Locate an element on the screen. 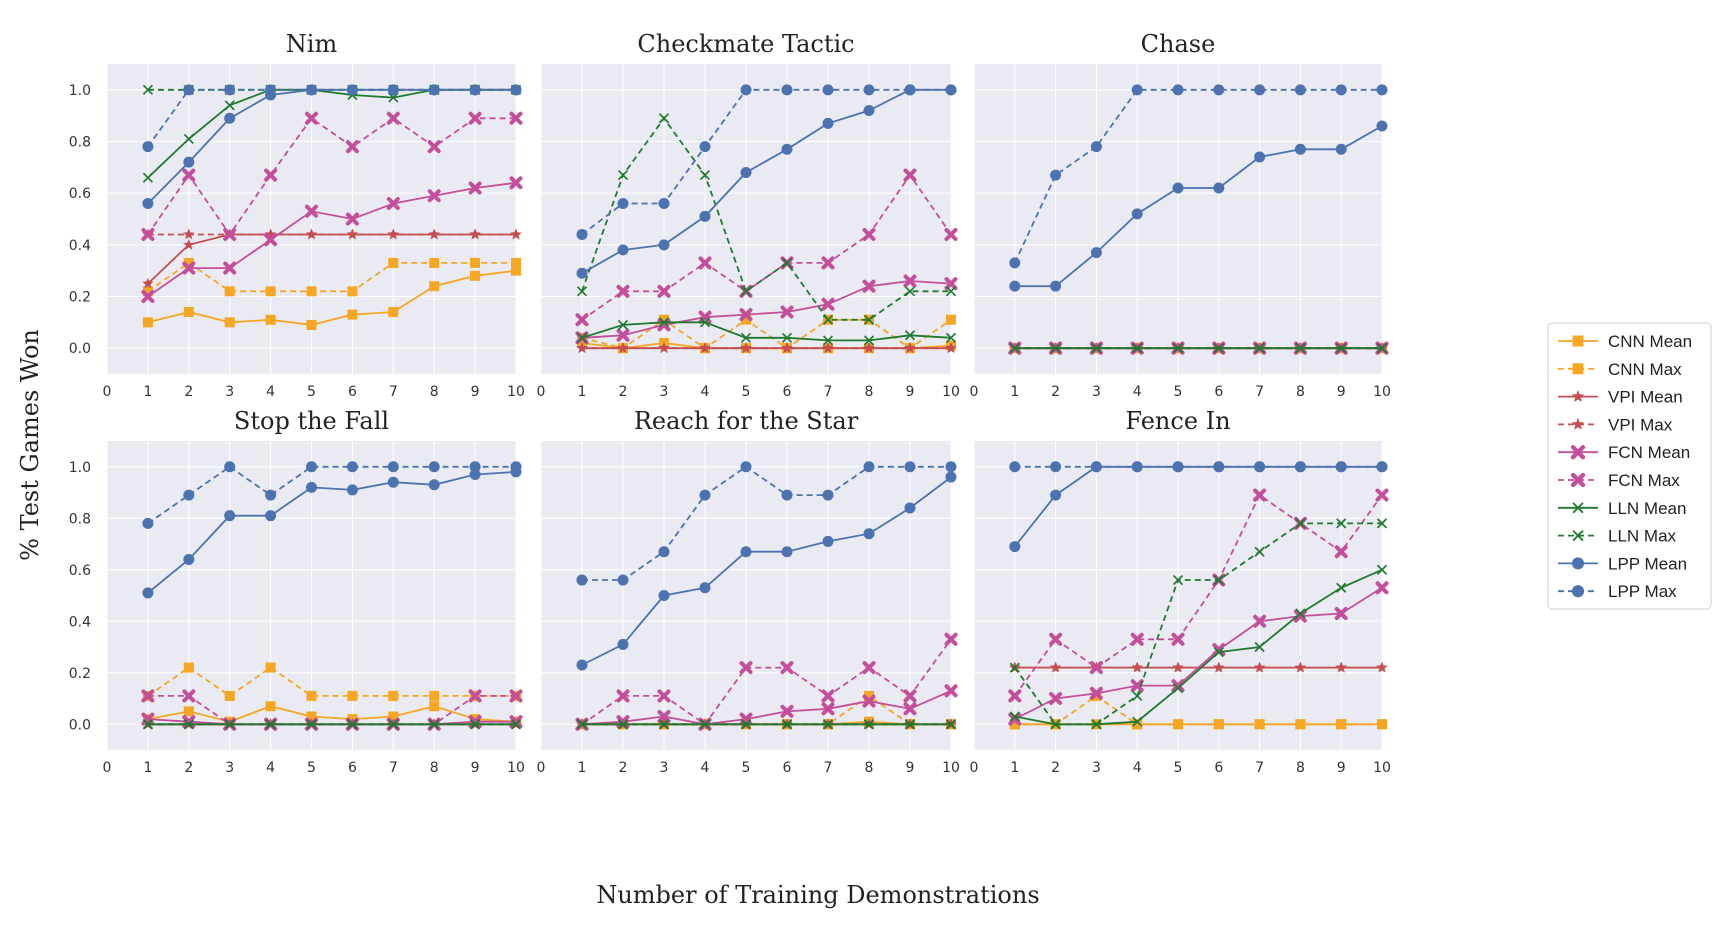 This screenshot has width=1718, height=925. series-lpp-max is located at coordinates (332, 495).